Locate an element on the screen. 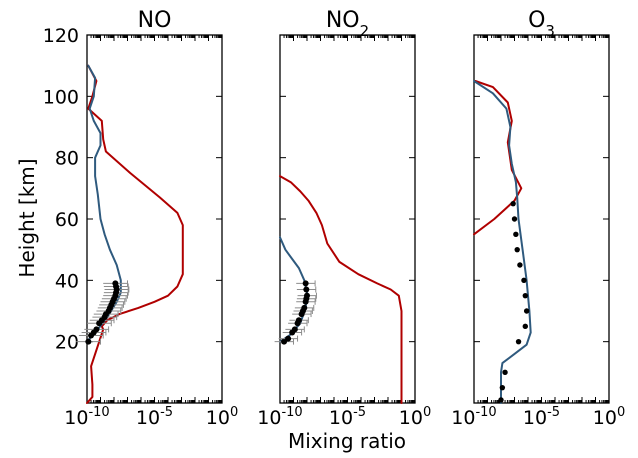  panel-title: NO is located at coordinates (155, 20).